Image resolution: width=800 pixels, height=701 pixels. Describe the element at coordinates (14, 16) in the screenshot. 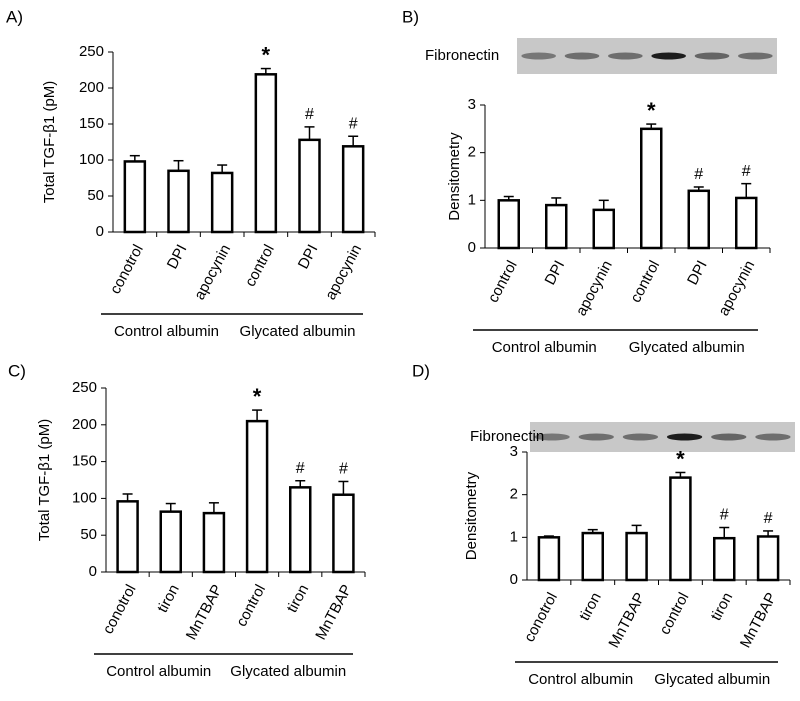

I see `panel-label: A)` at that location.